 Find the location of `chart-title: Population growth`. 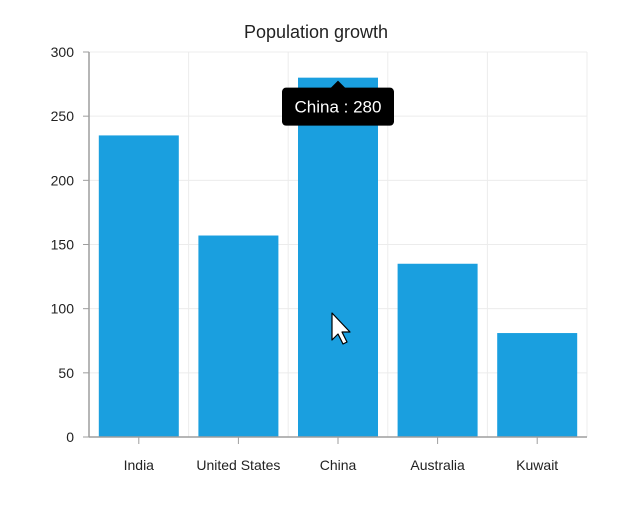

chart-title: Population growth is located at coordinates (316, 32).